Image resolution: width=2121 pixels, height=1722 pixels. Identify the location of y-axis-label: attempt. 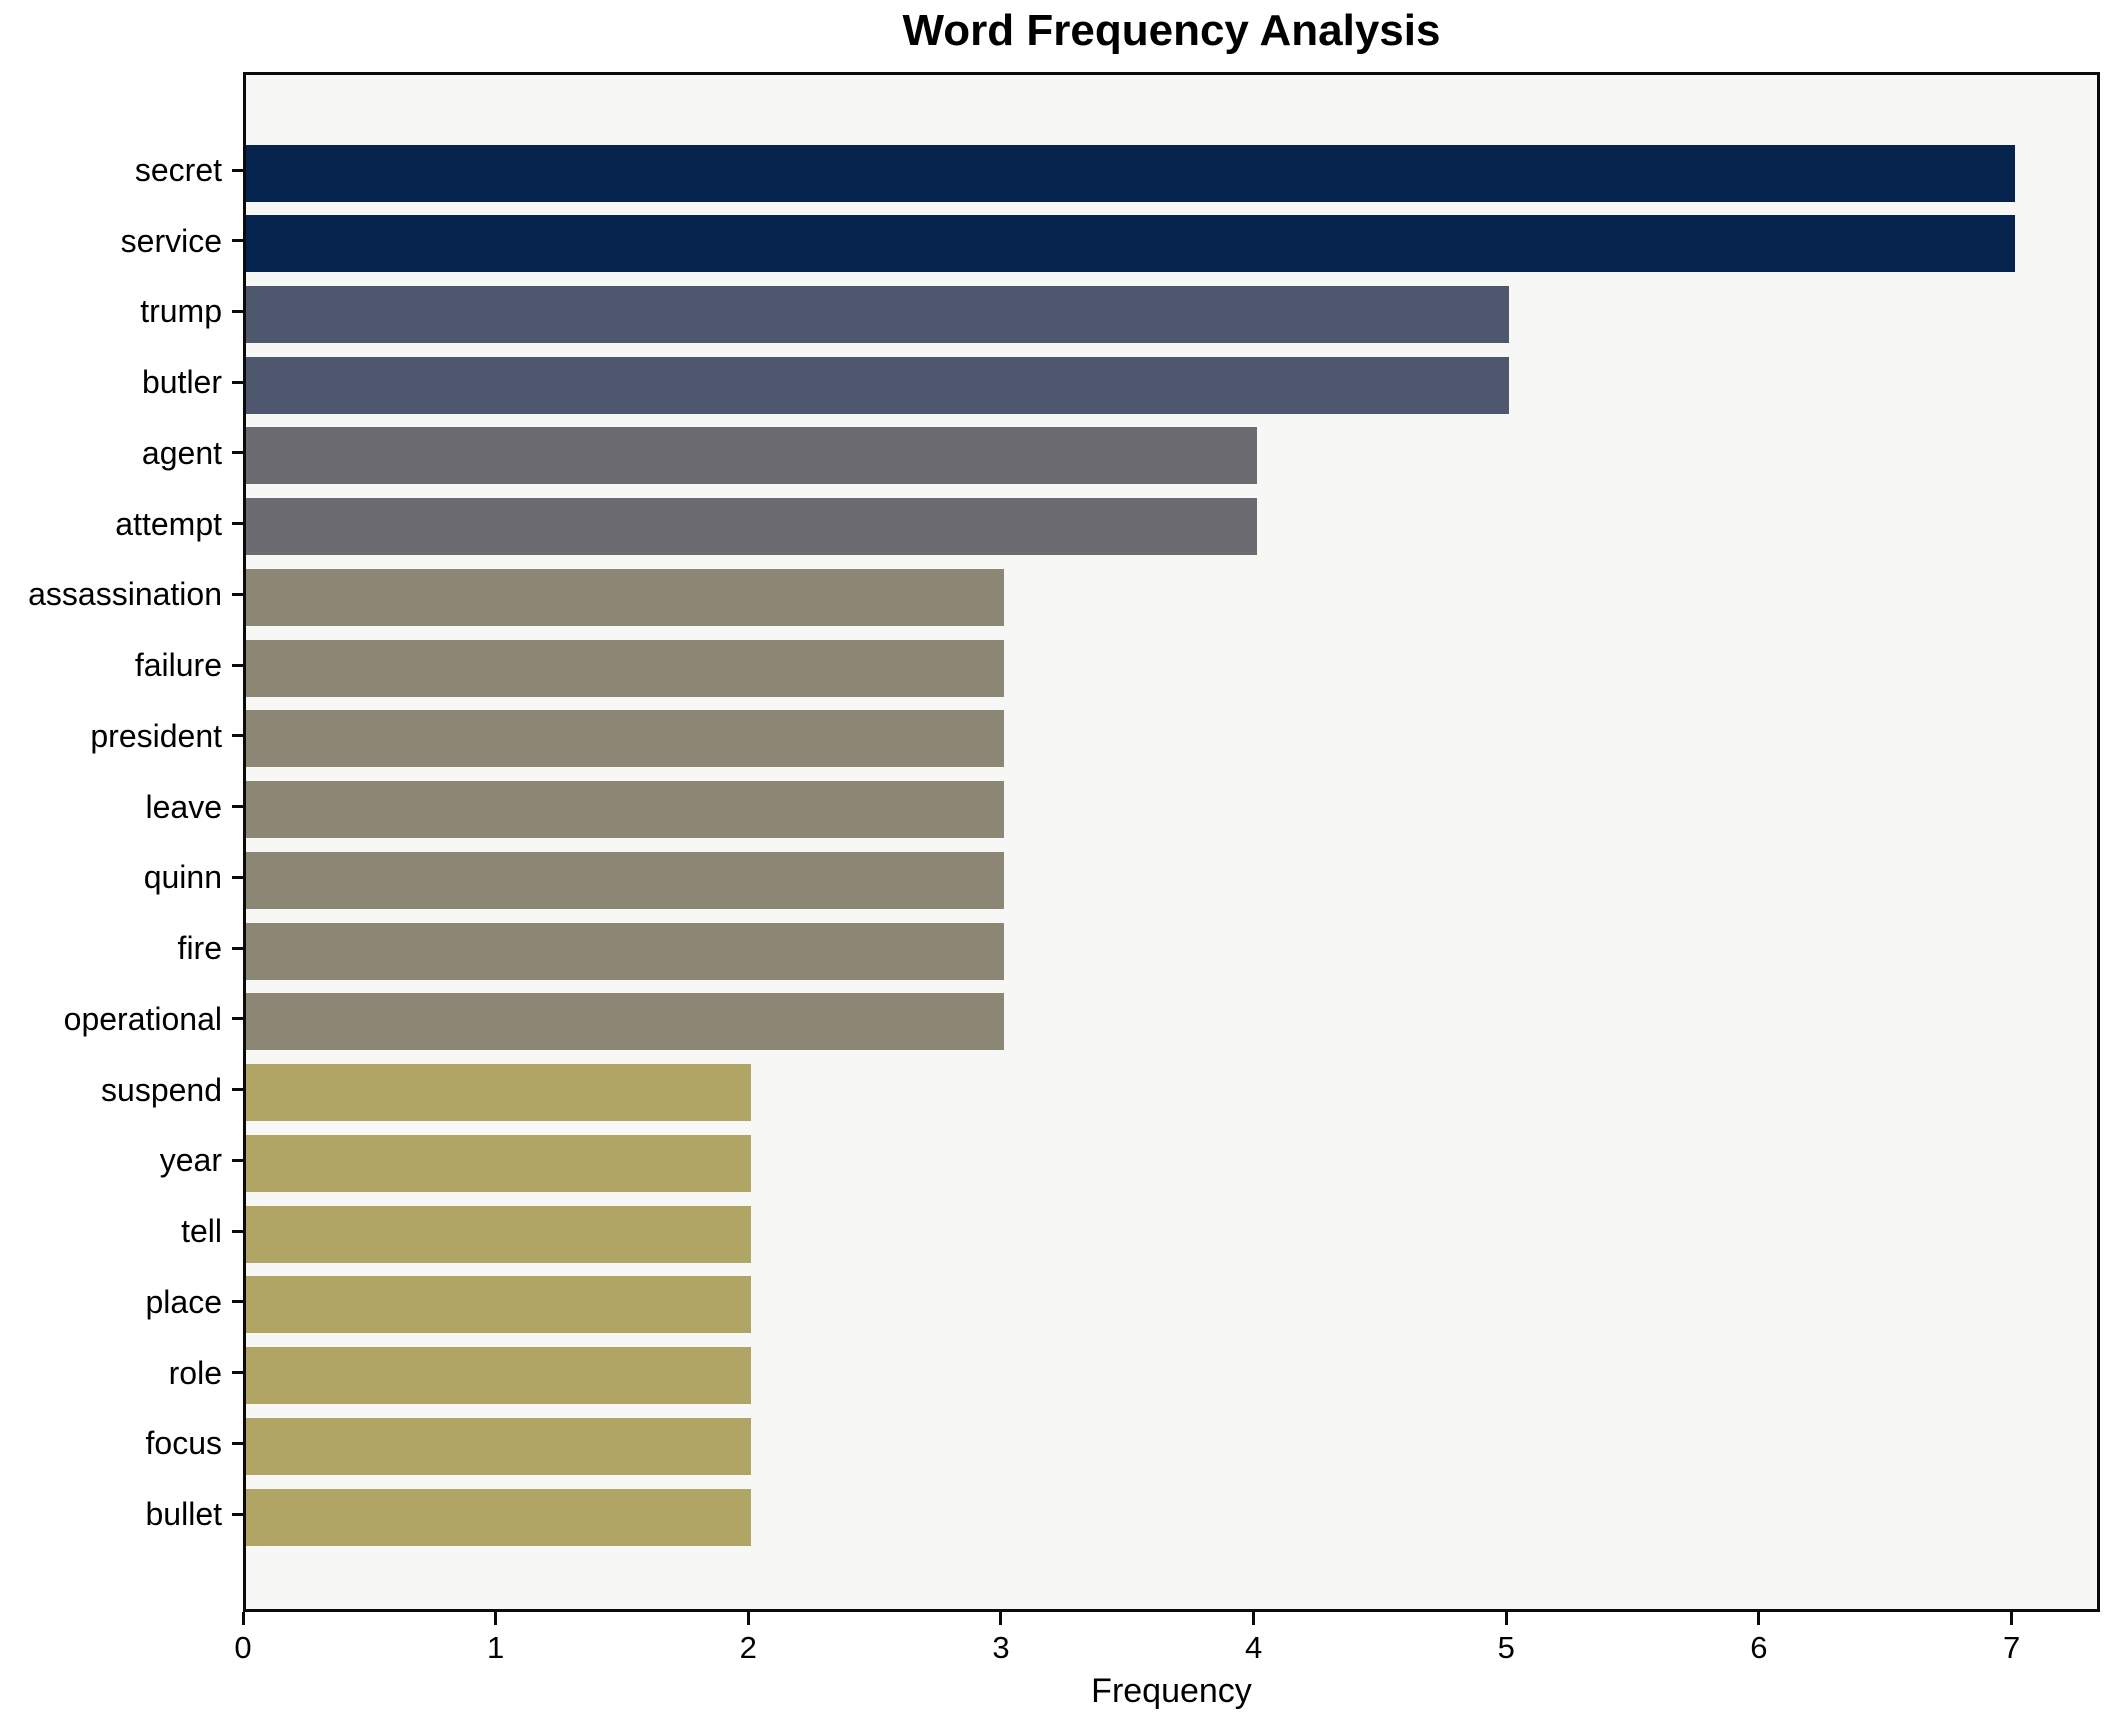
(168, 523).